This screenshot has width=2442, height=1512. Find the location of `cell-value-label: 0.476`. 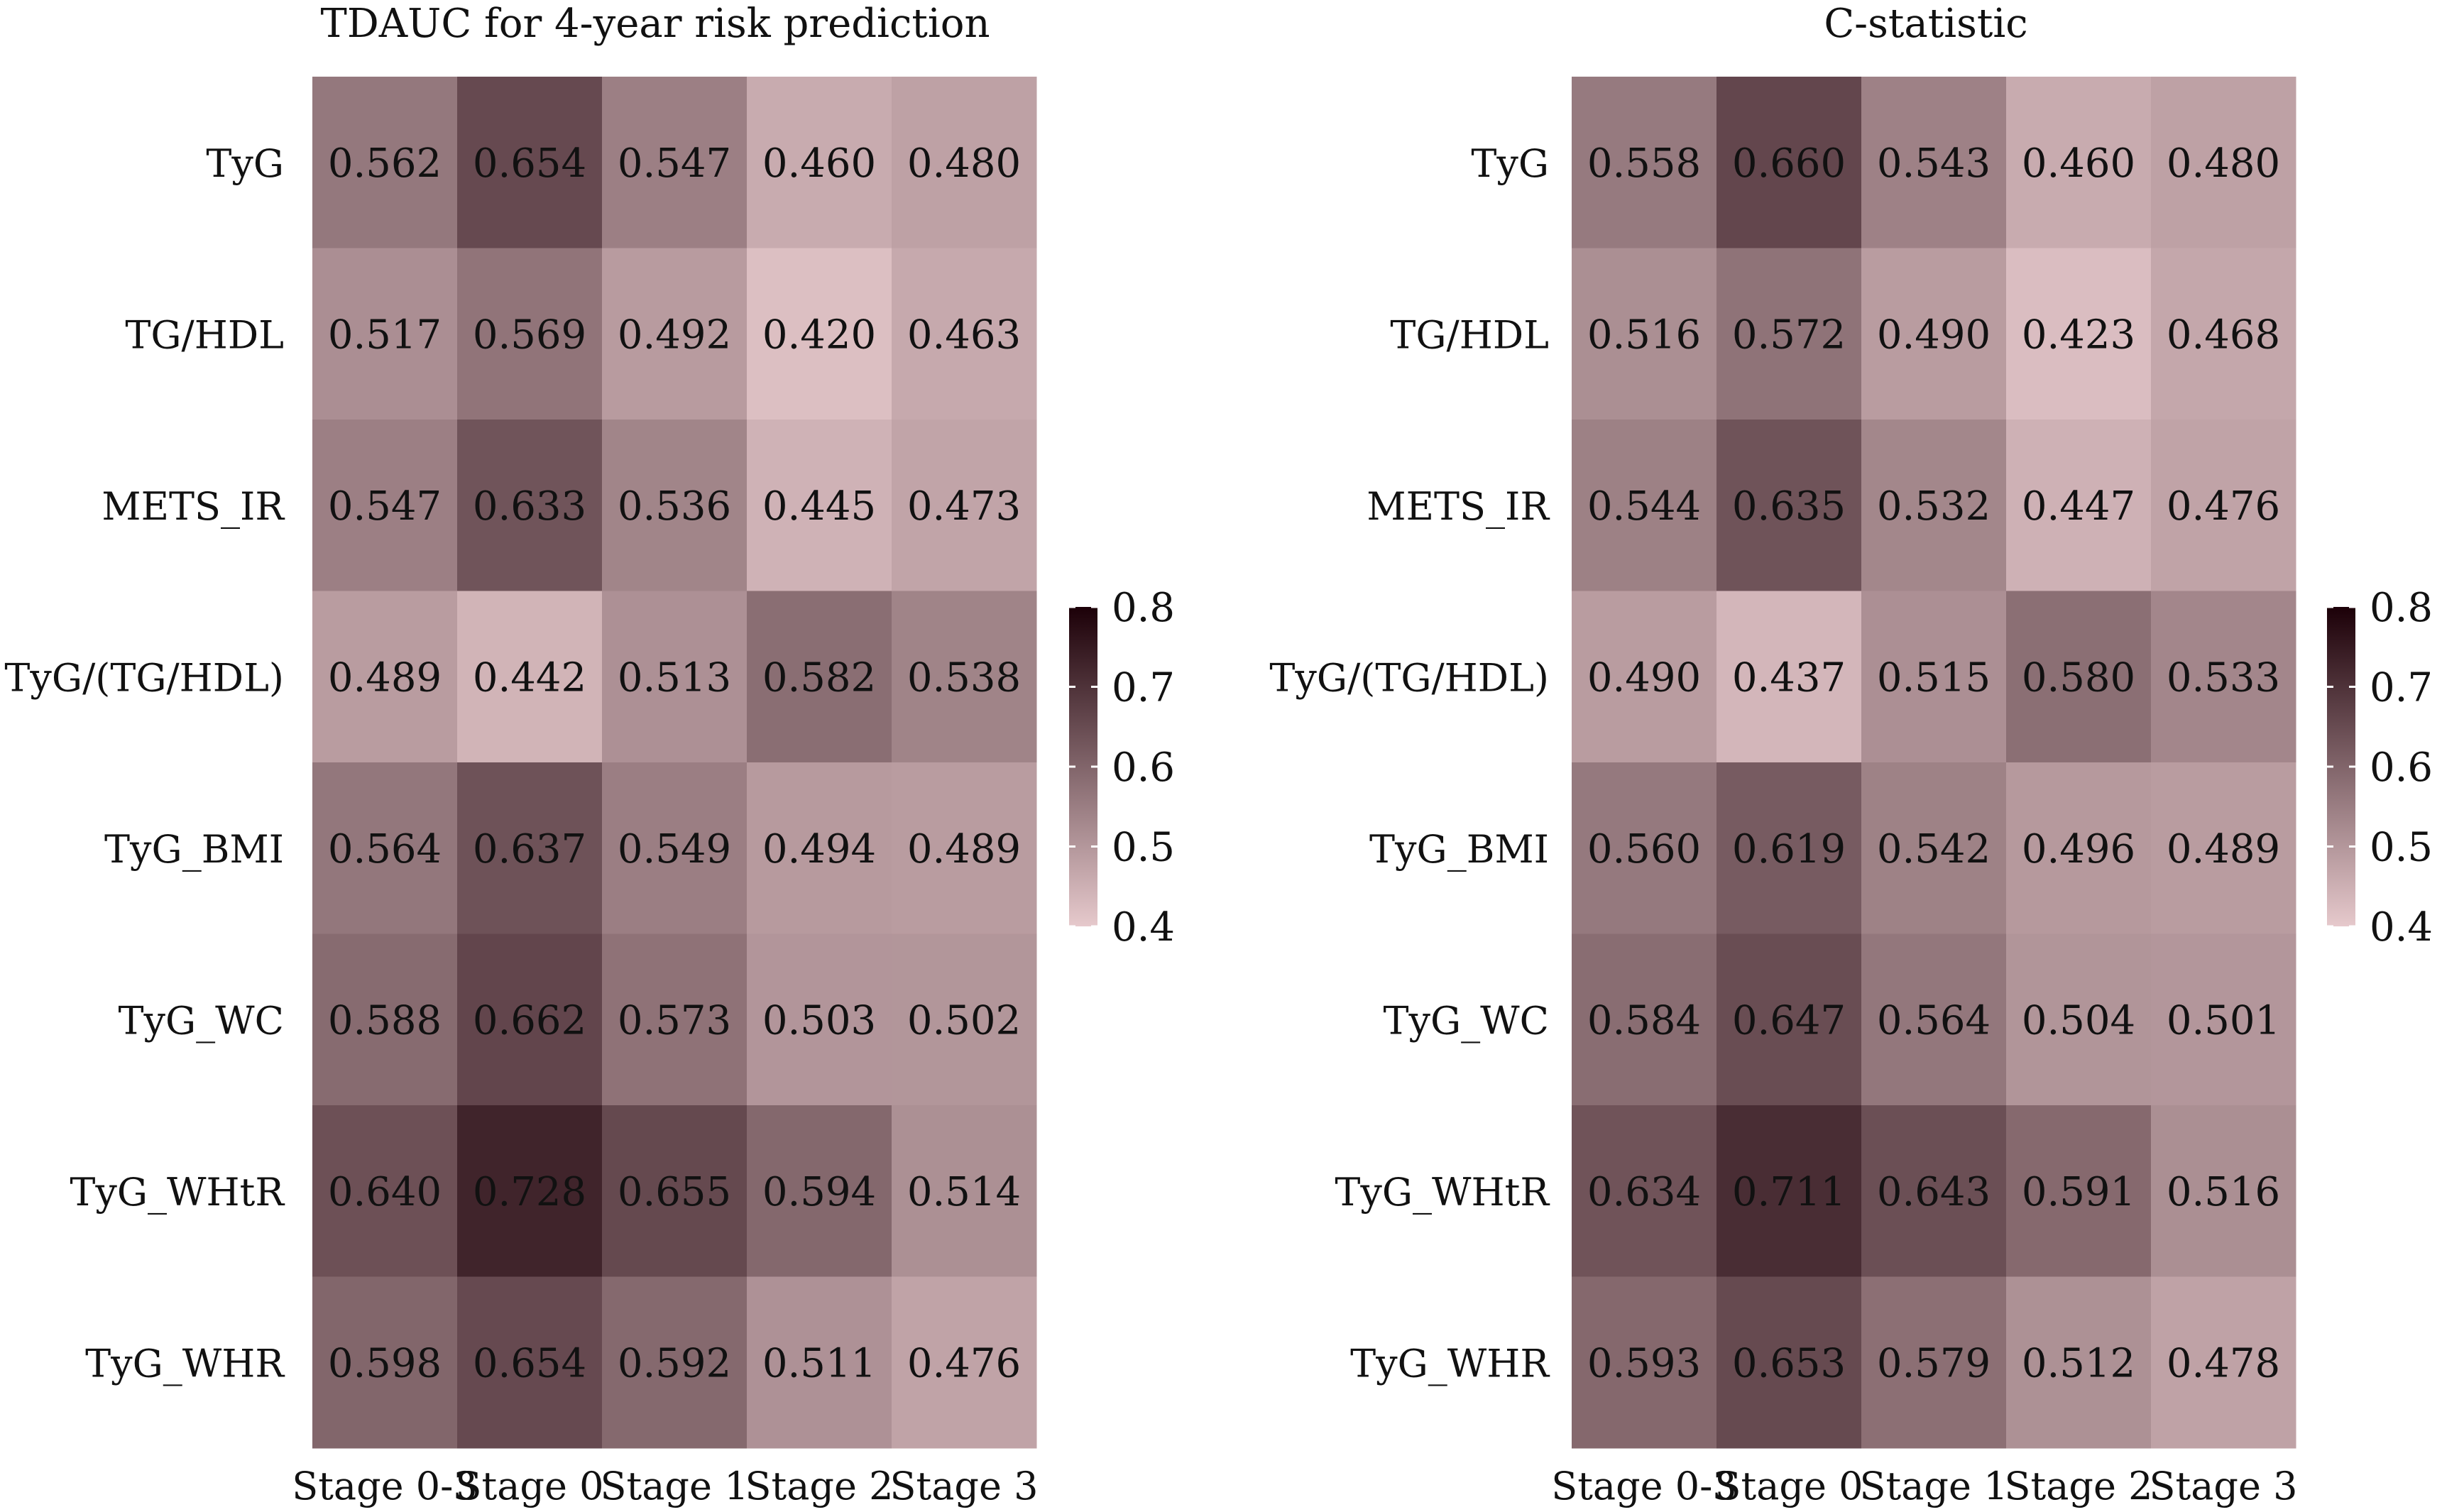

cell-value-label: 0.476 is located at coordinates (964, 1363).